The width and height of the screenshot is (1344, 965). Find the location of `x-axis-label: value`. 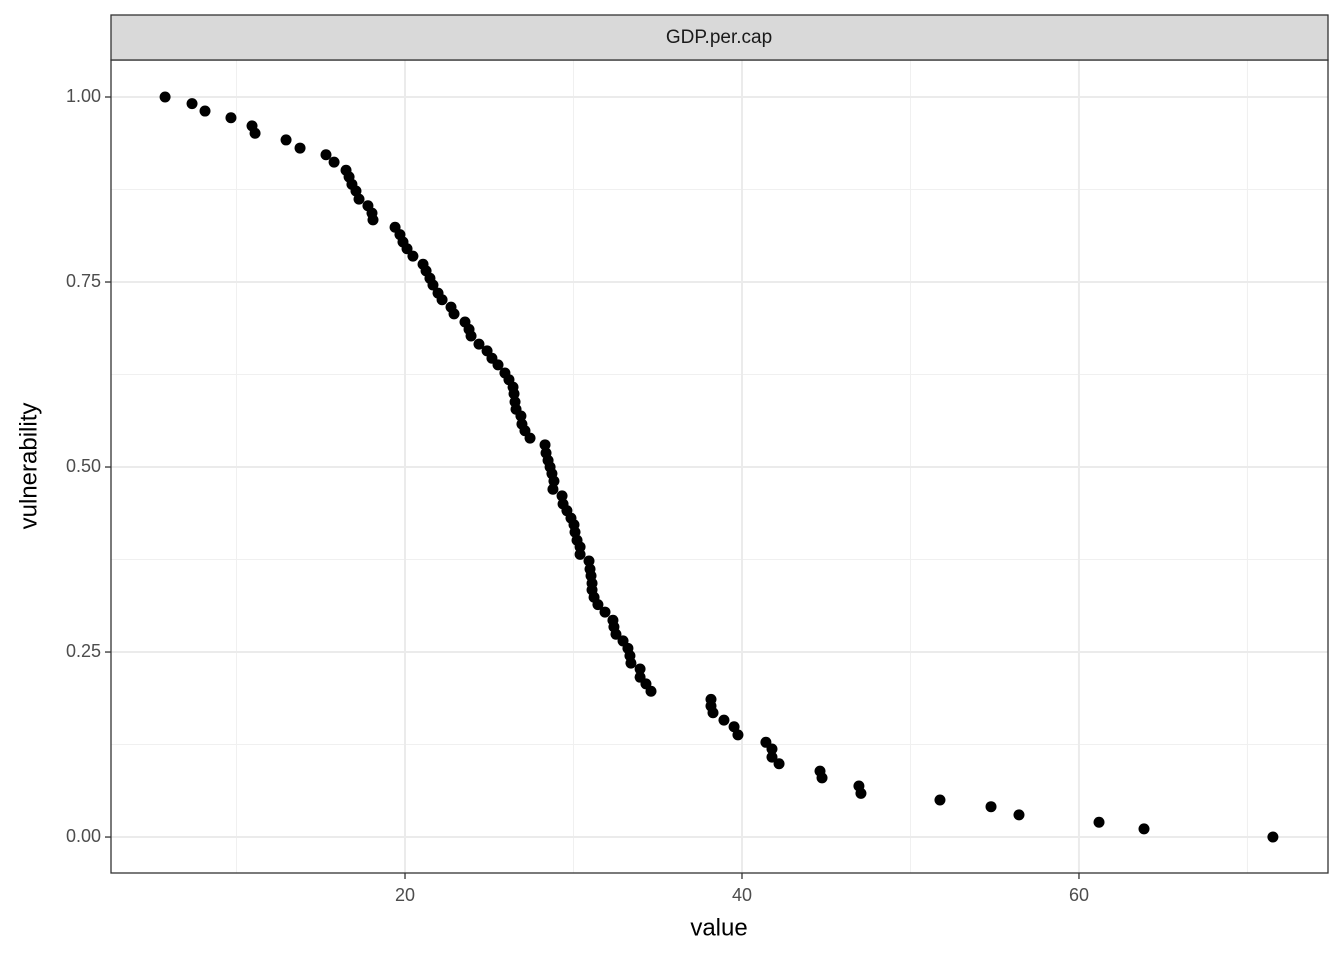

x-axis-label: value is located at coordinates (718, 927).